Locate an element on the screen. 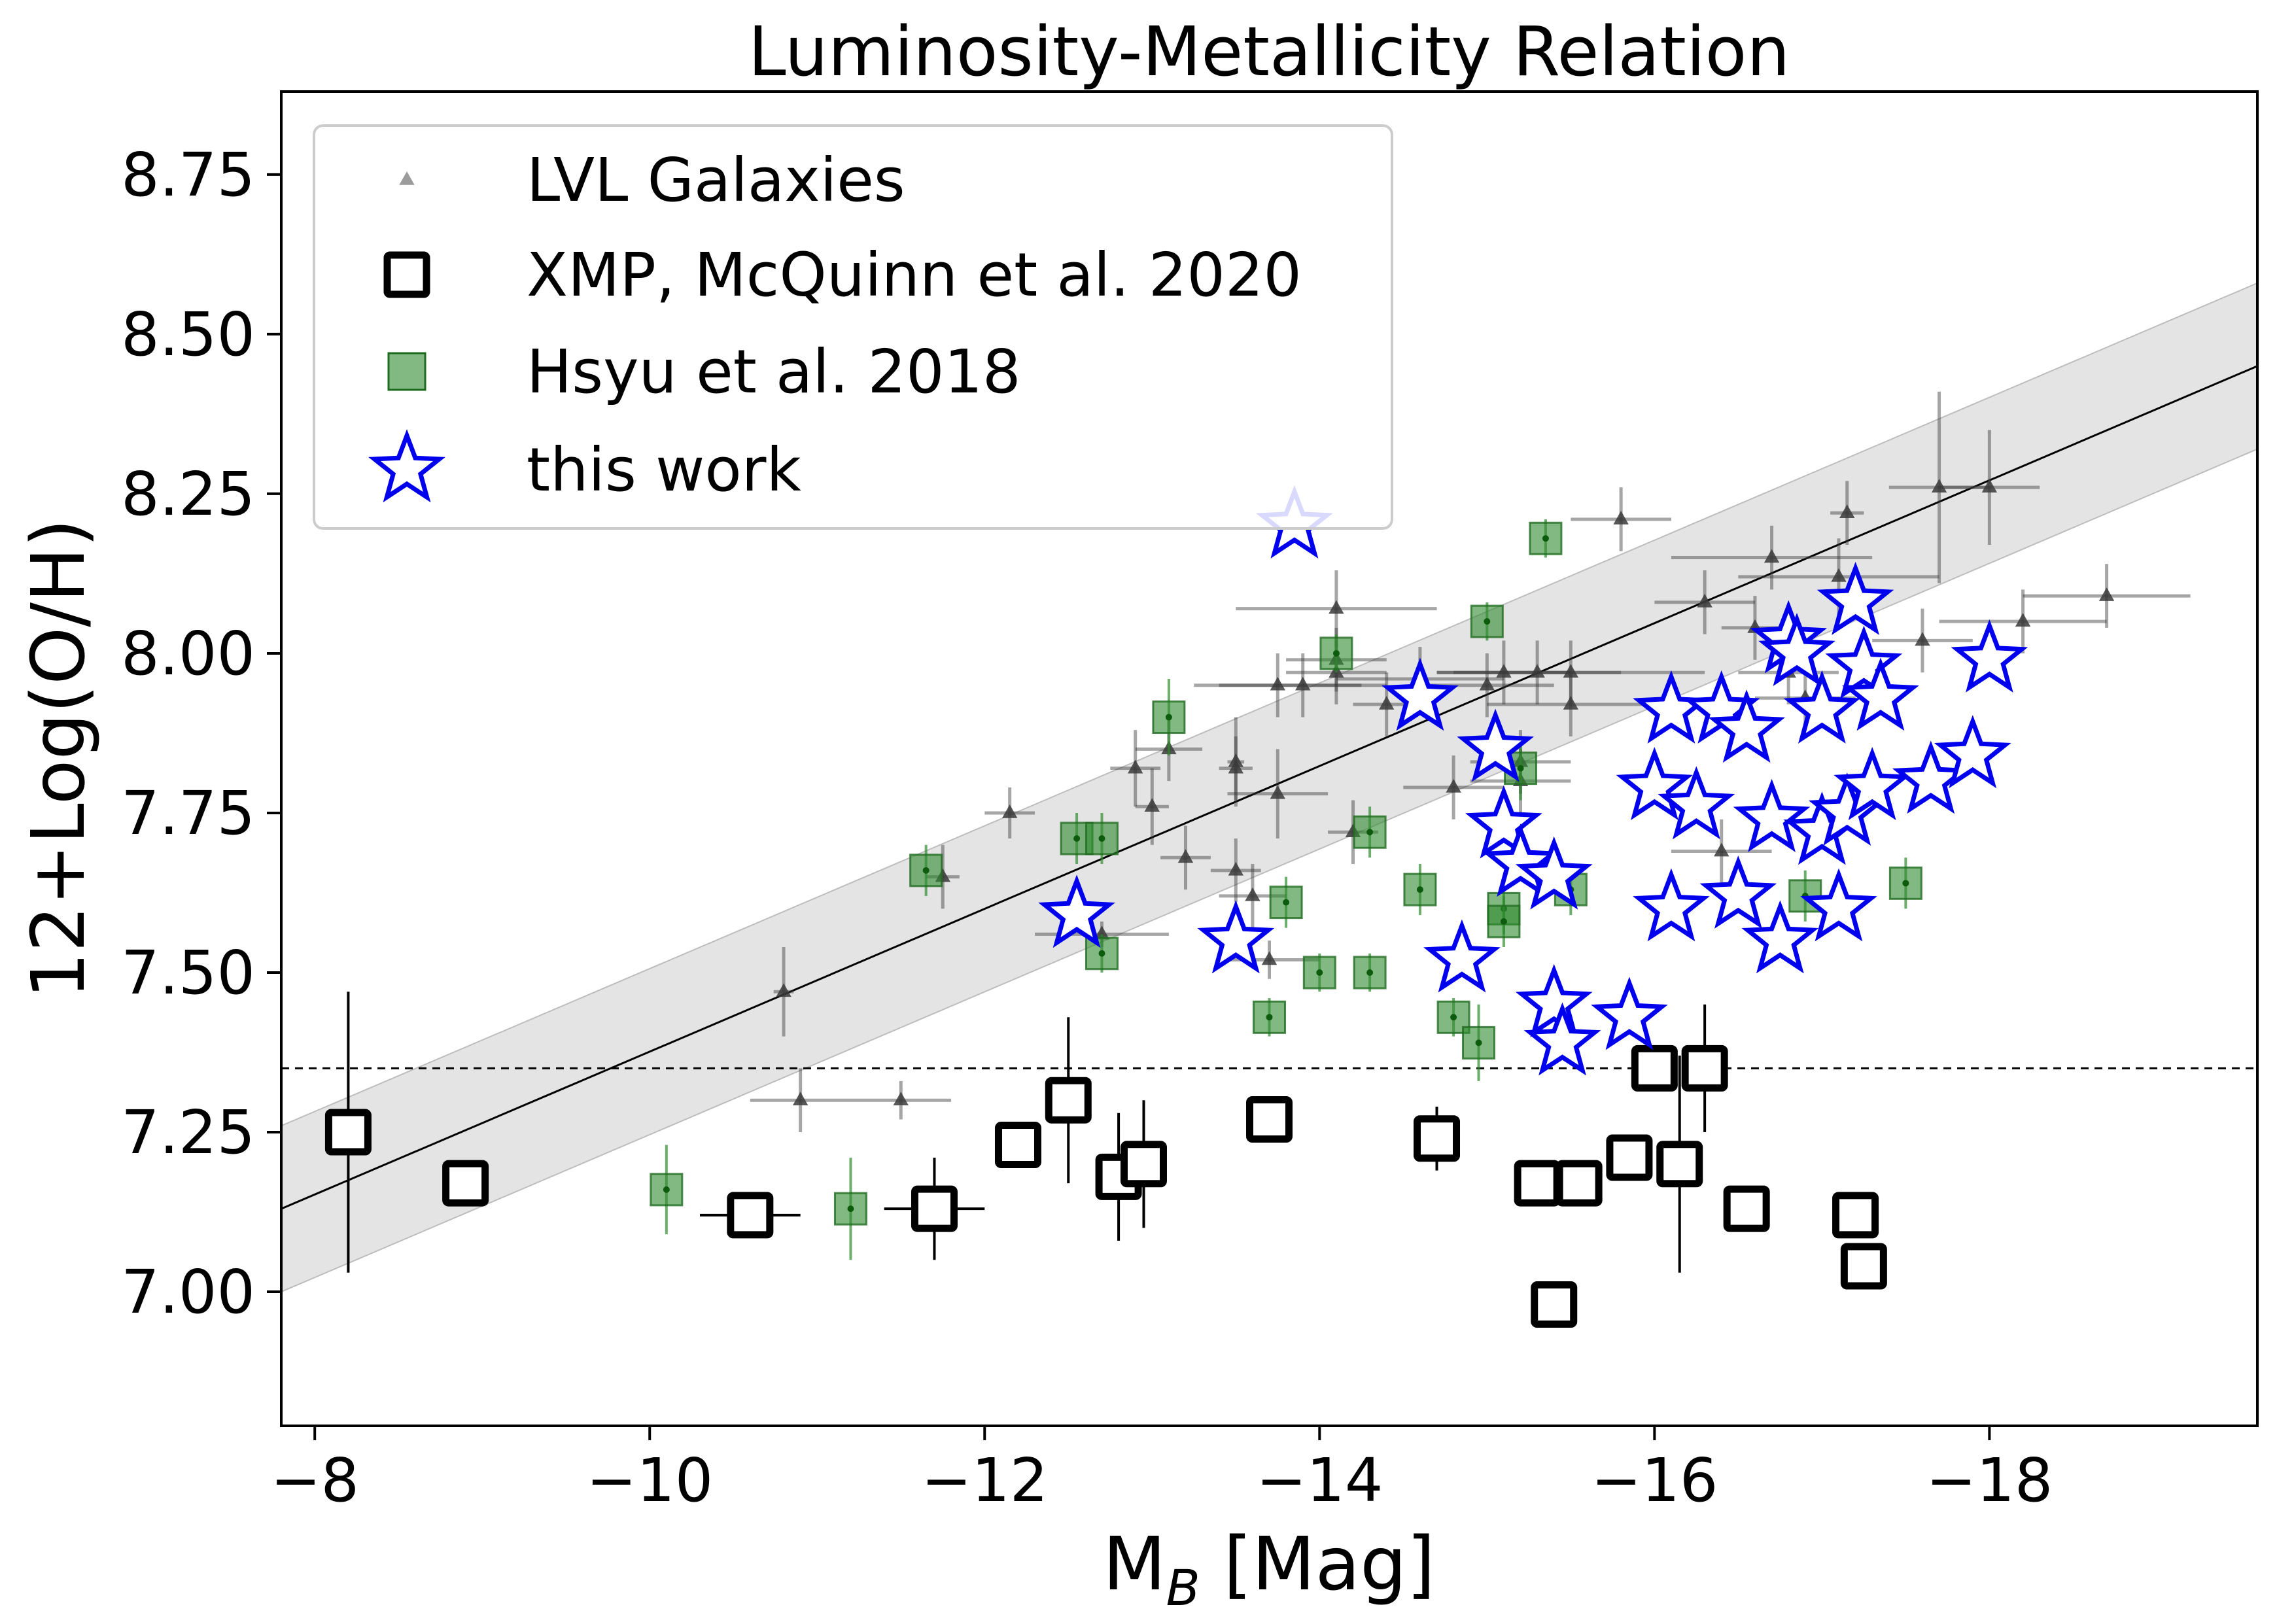 The width and height of the screenshot is (2277, 1624). y-tick-label: 8.75 is located at coordinates (188, 175).